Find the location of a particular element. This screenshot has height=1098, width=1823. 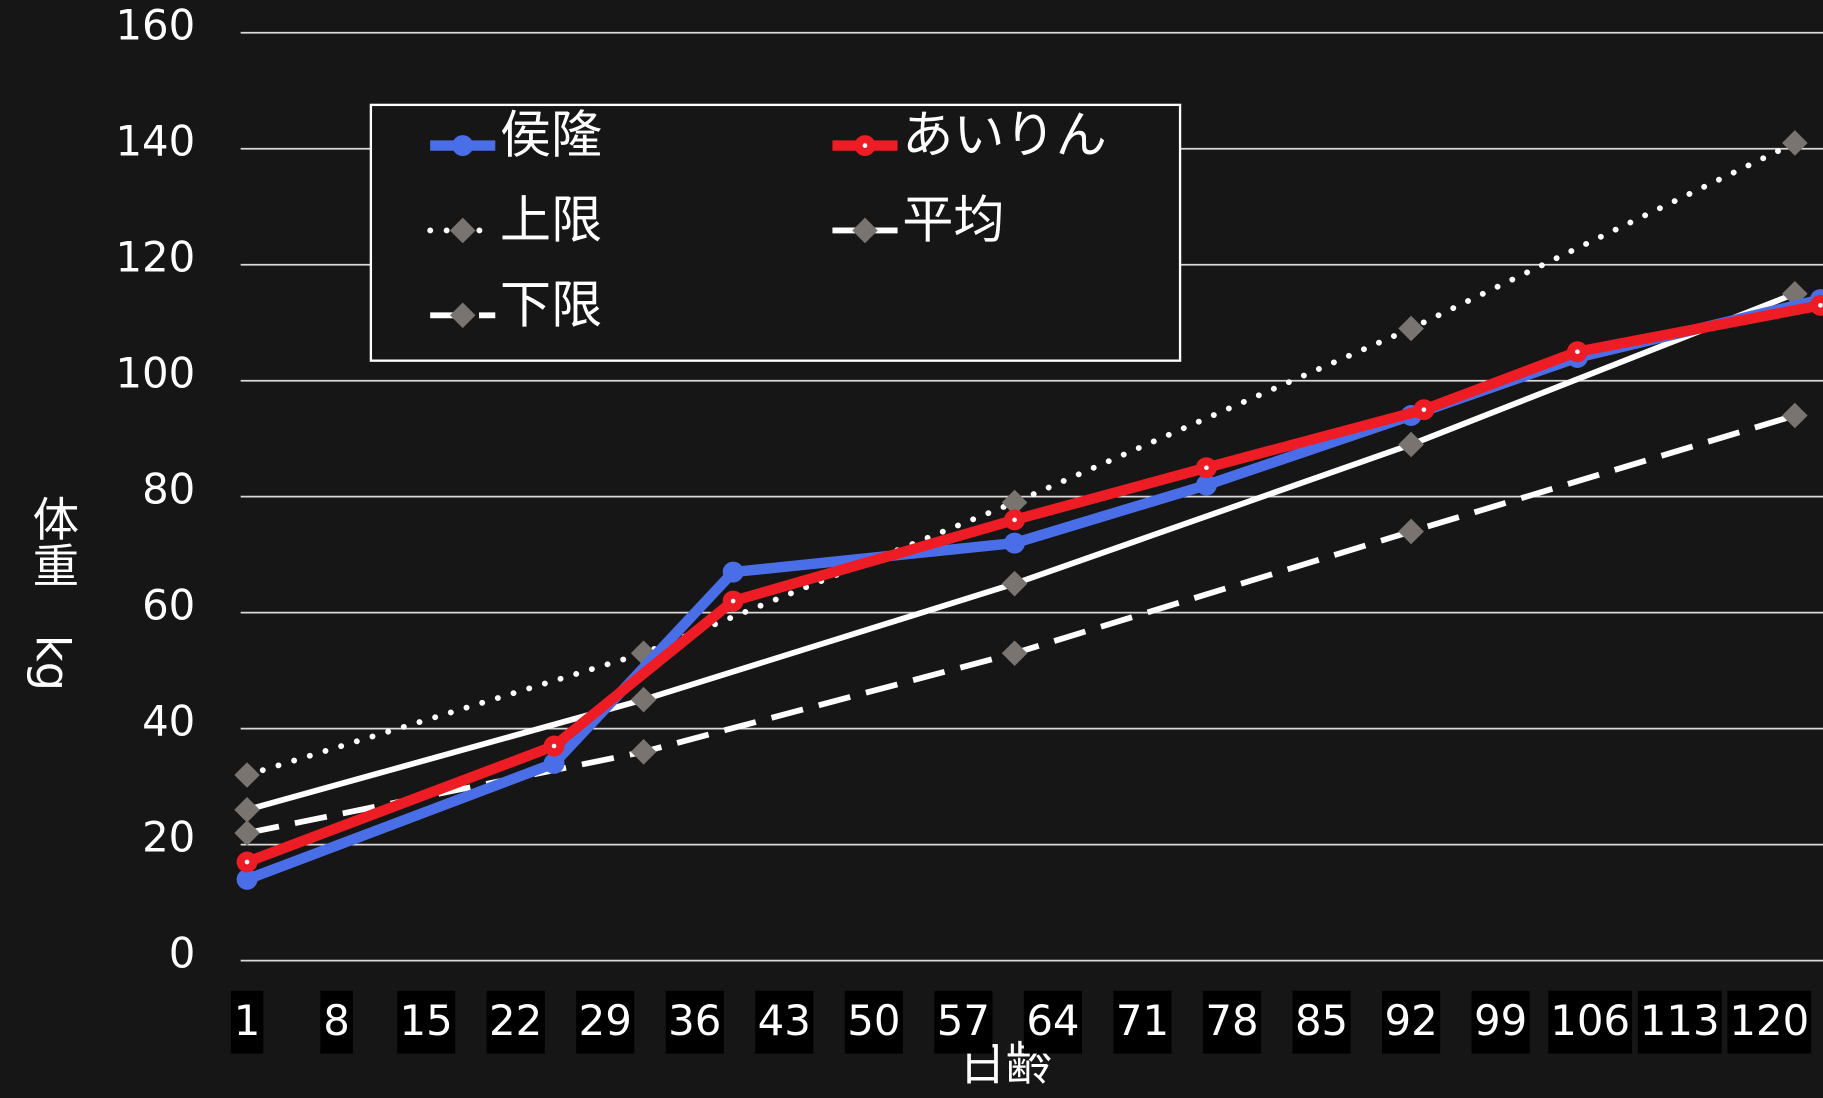

y-tick-label: 20 is located at coordinates (168, 836).